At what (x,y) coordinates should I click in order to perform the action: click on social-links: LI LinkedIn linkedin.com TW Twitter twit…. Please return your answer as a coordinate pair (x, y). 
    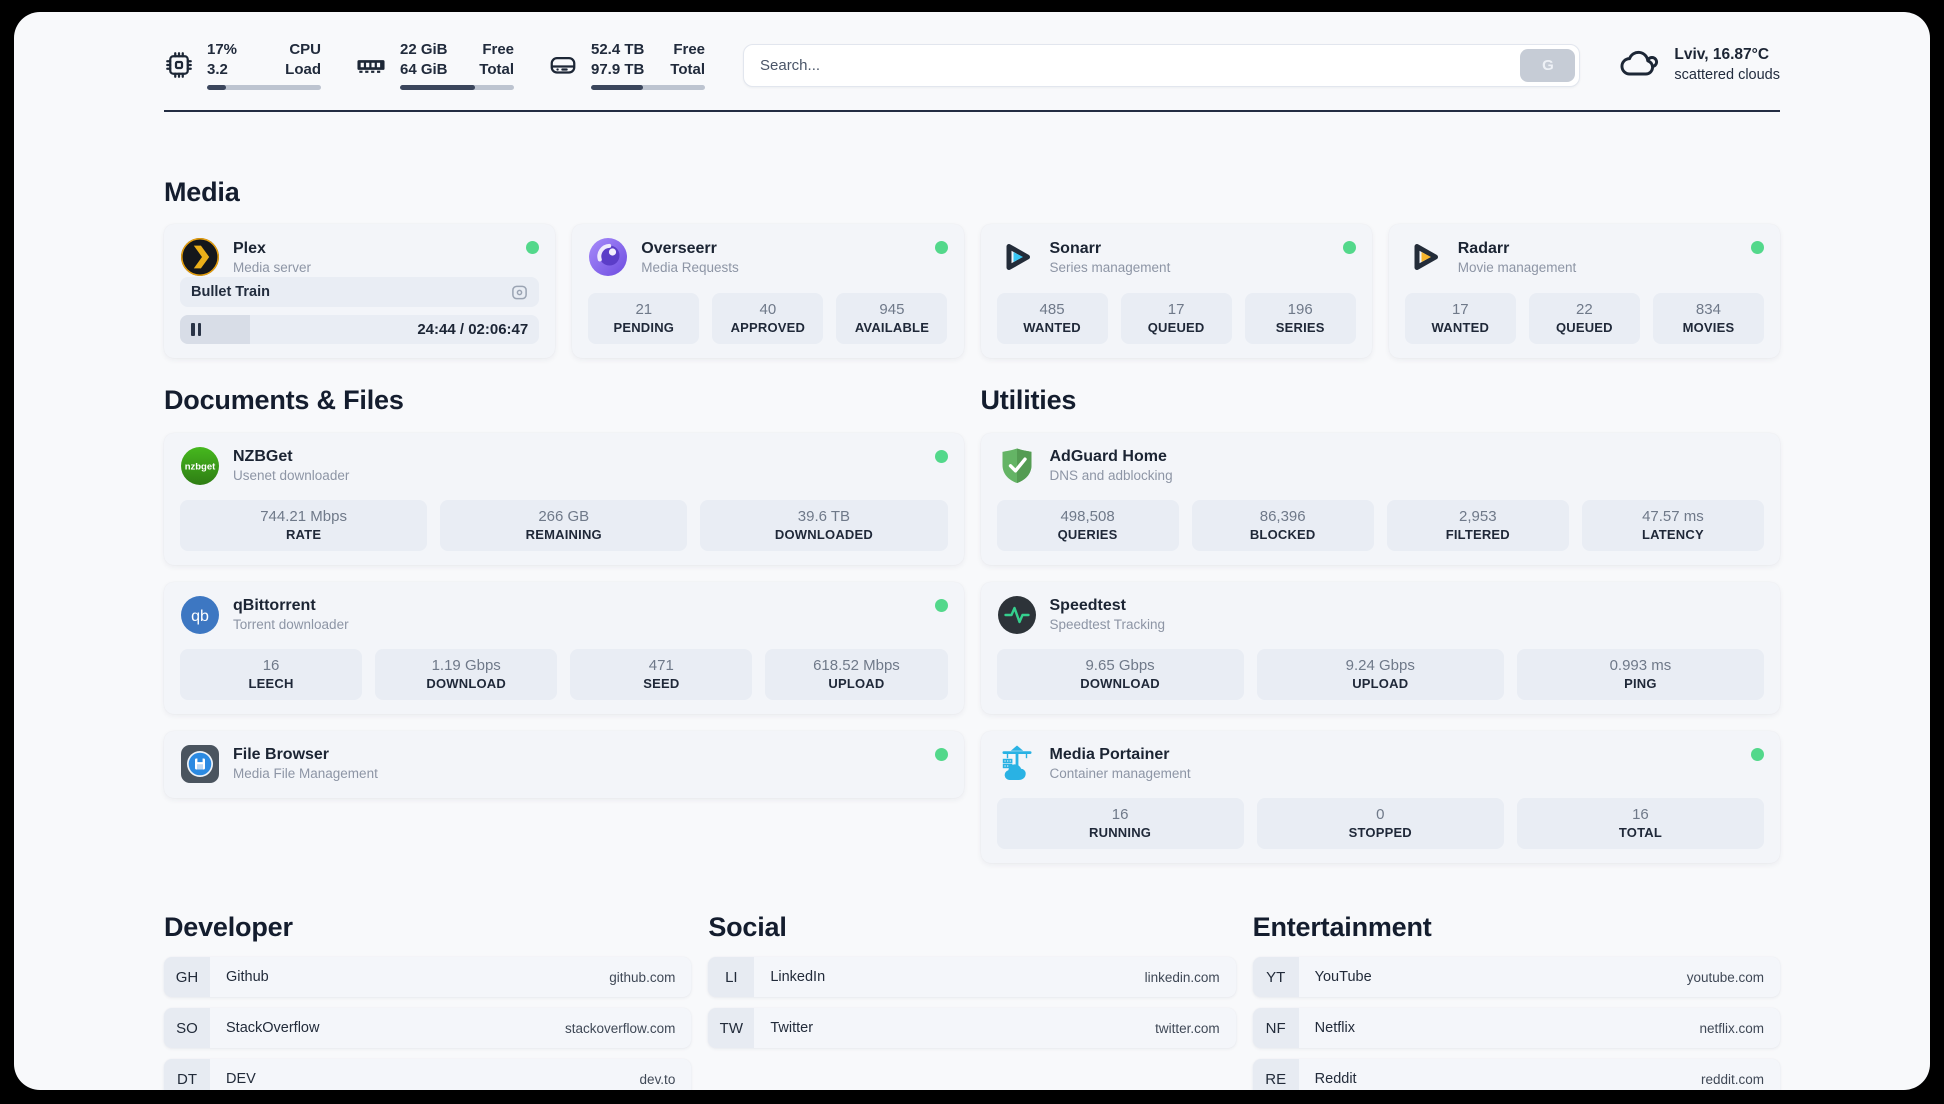
    Looking at the image, I should click on (972, 1003).